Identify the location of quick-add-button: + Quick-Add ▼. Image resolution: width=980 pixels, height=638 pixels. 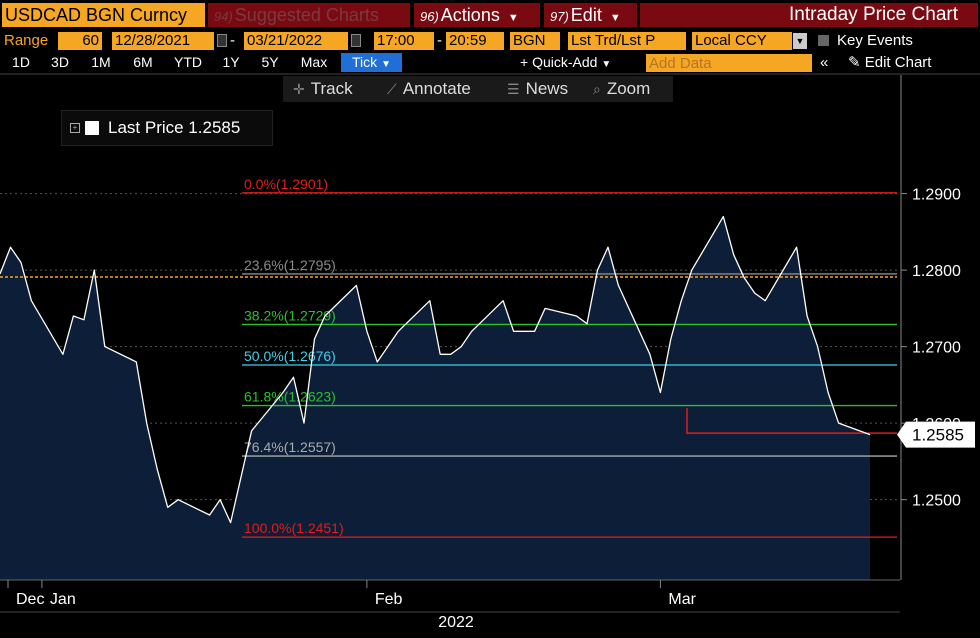
(565, 62).